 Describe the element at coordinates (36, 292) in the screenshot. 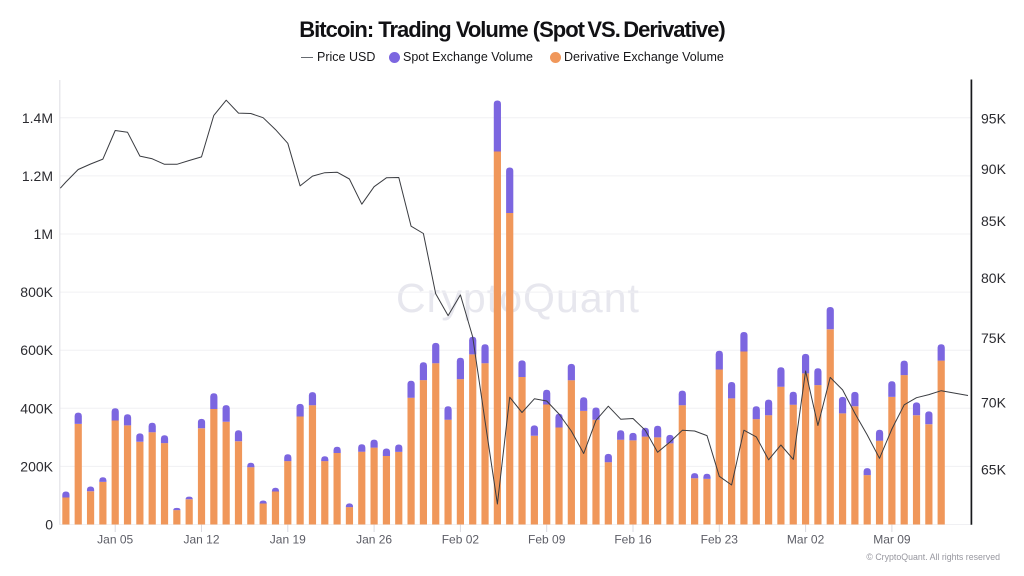

I see `svg-text: 800K` at that location.